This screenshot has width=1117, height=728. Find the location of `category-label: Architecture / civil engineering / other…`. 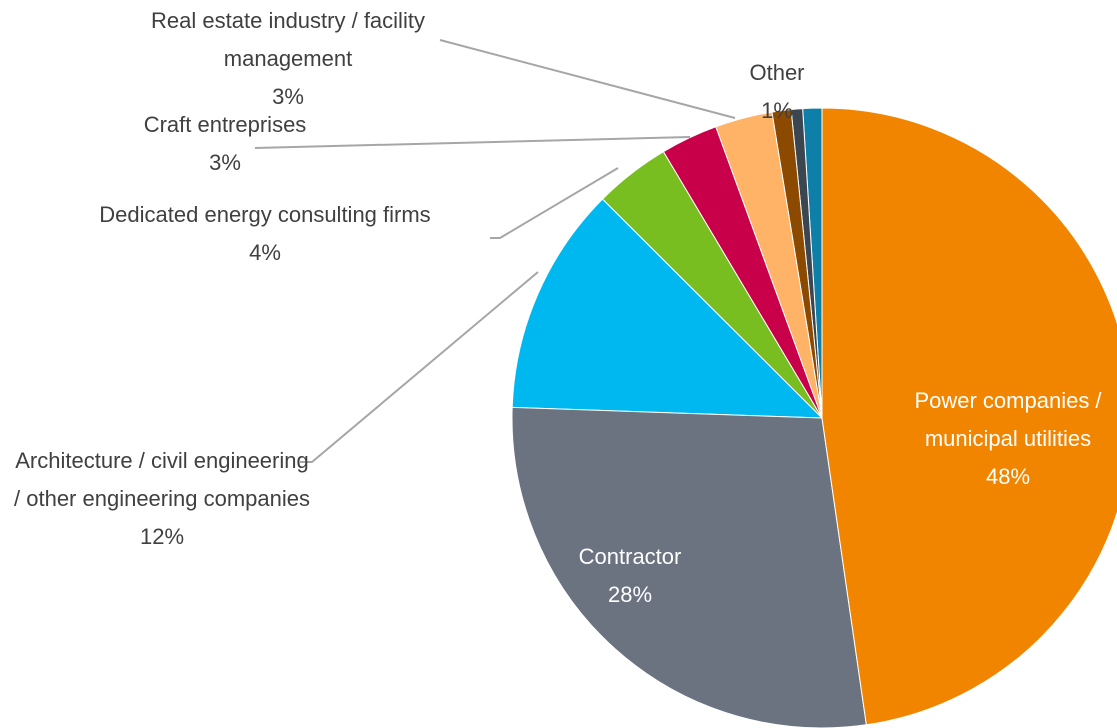

category-label: Architecture / civil engineering / other… is located at coordinates (162, 479).